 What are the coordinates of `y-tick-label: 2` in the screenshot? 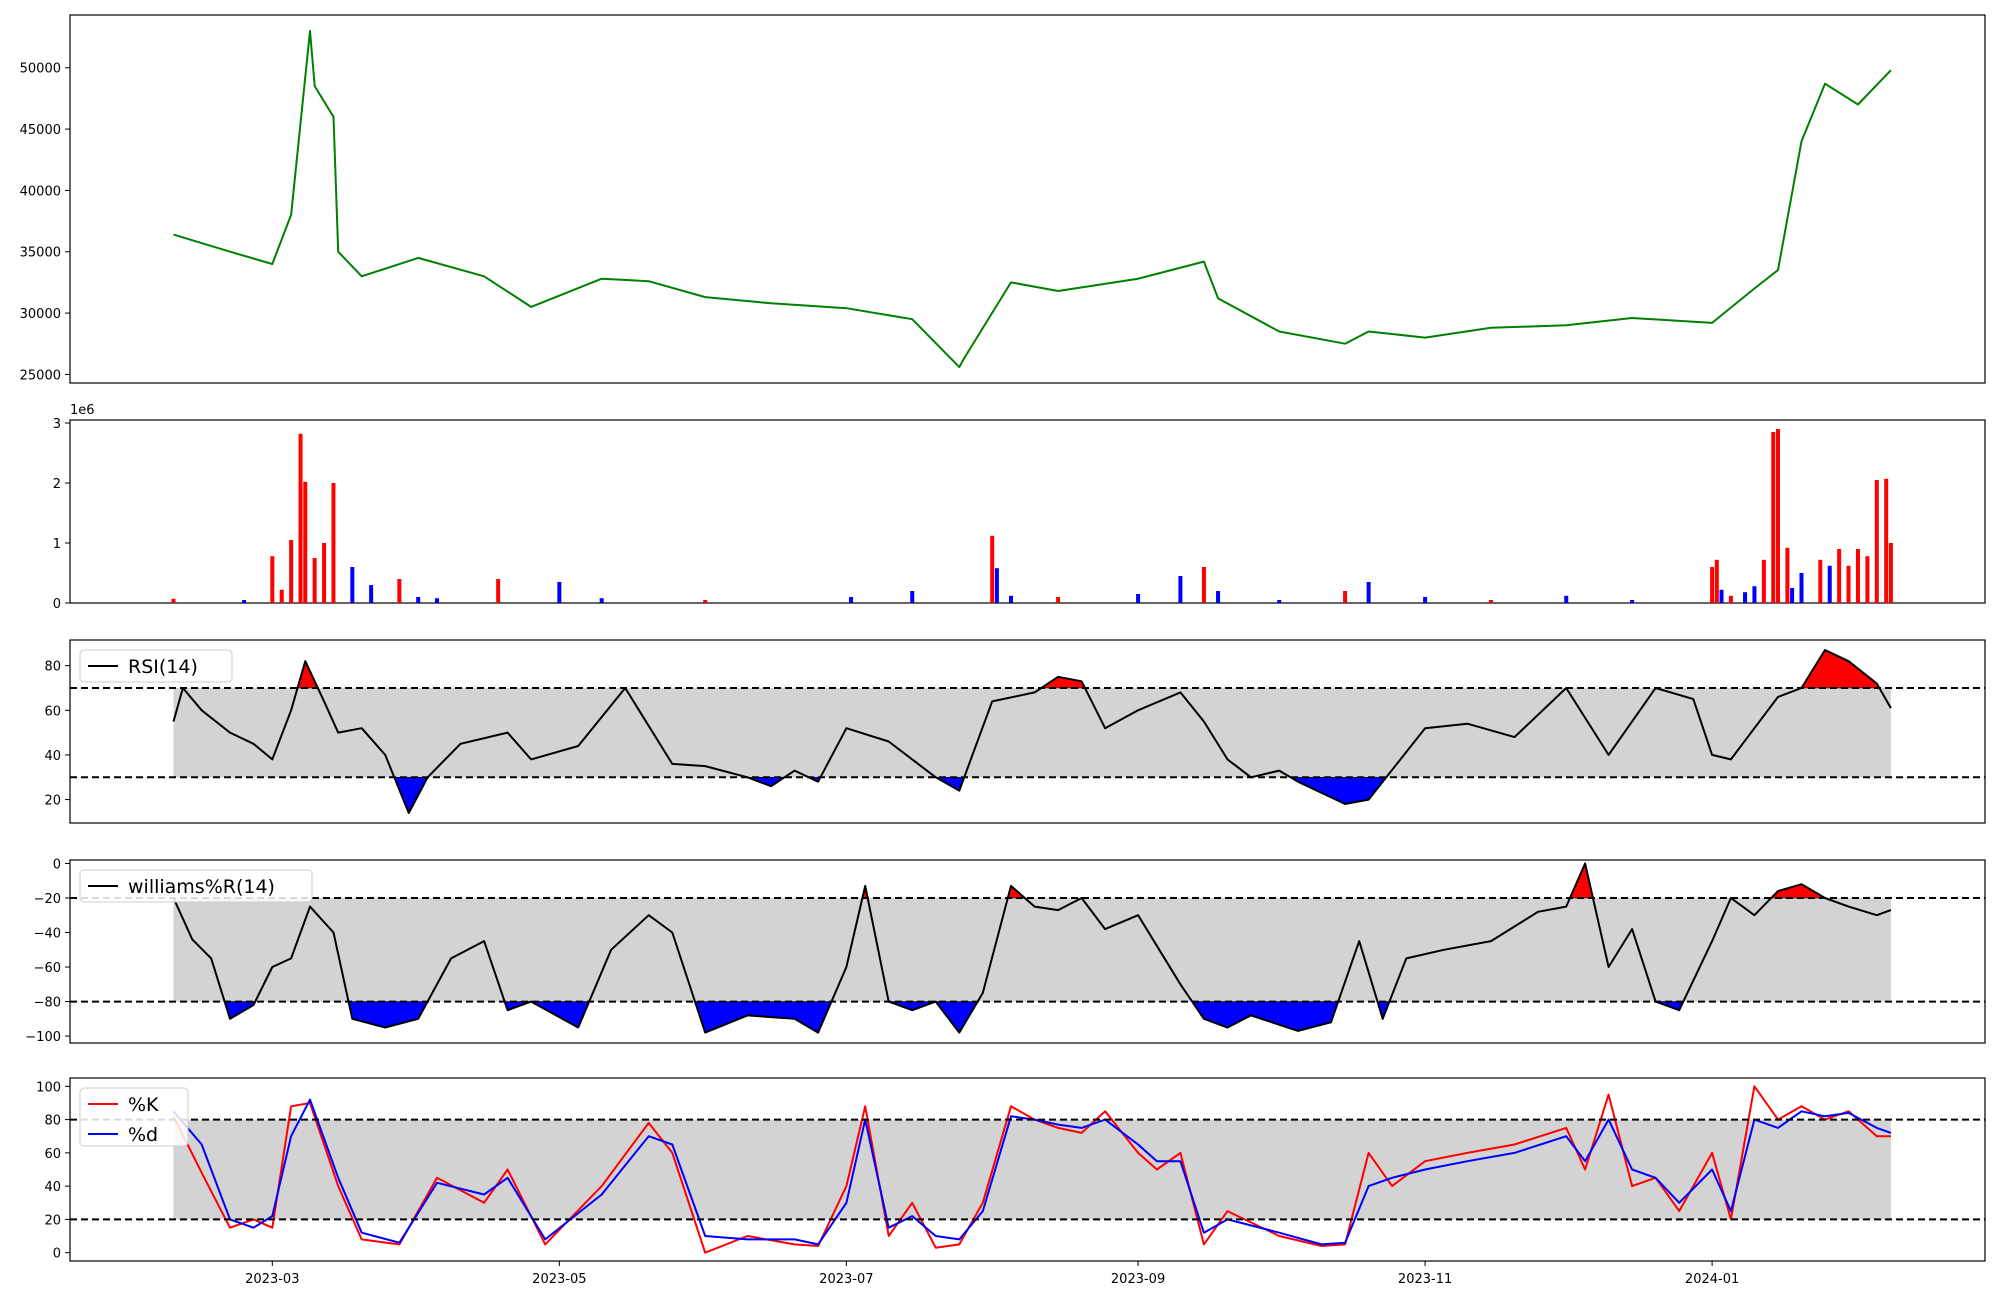 It's located at (57, 484).